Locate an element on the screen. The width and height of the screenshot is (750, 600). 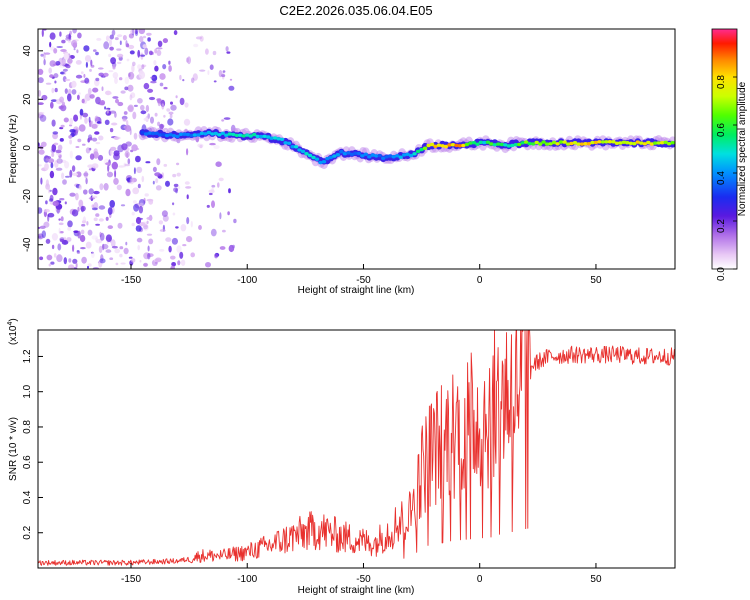
bottom-y-axis-label: SNR (10 * v/v) is located at coordinates (13, 449).